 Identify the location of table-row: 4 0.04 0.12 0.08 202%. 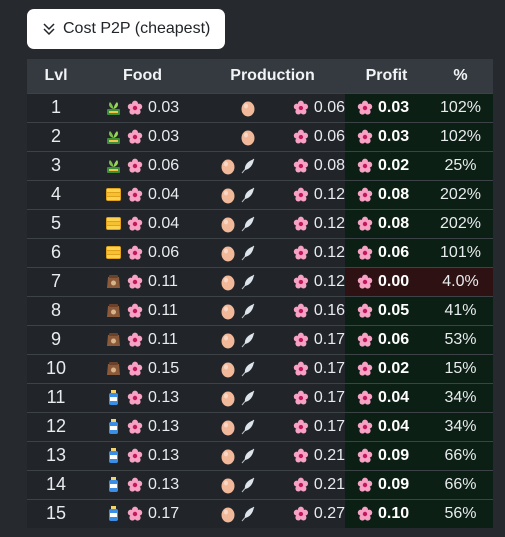
(260, 194).